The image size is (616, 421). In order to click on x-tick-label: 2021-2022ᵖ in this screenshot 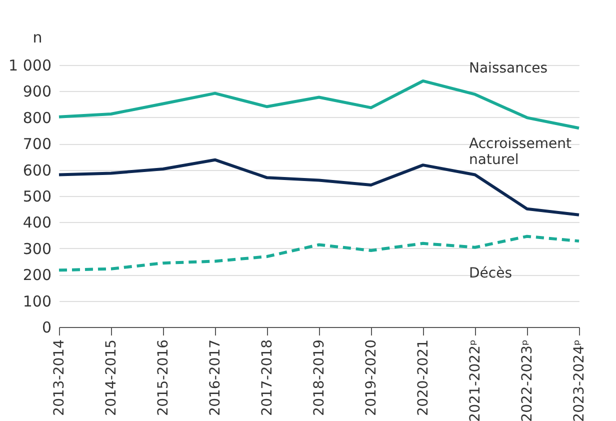, I will do `click(476, 380)`.